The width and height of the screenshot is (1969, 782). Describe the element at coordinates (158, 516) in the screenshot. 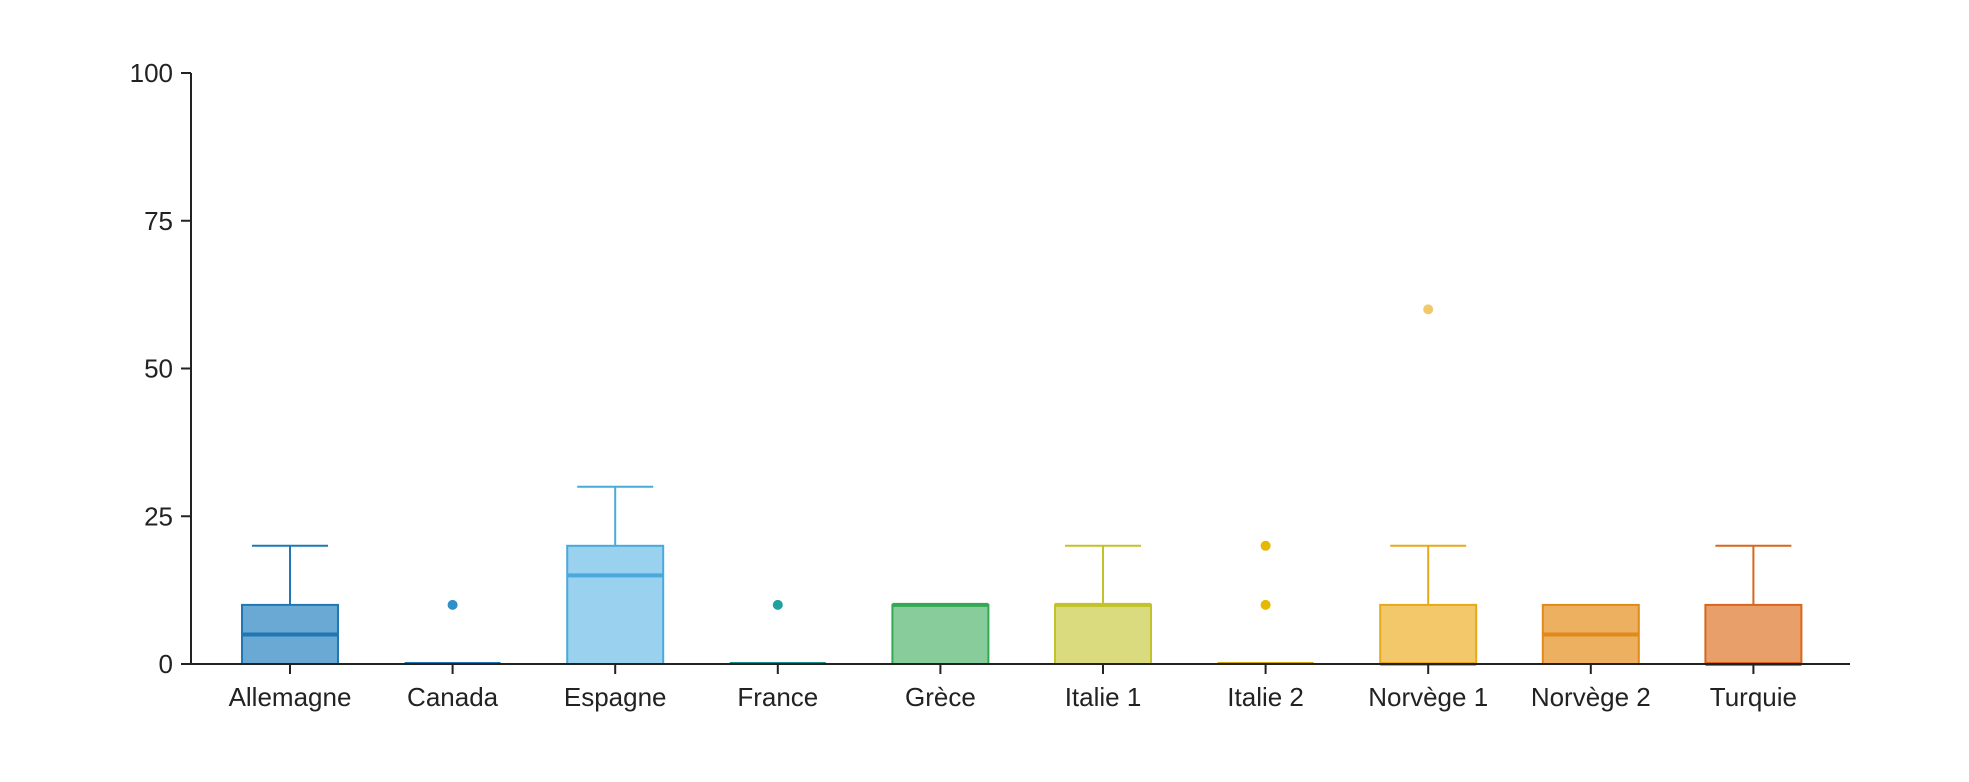

I see `y-tick-label: 25` at that location.